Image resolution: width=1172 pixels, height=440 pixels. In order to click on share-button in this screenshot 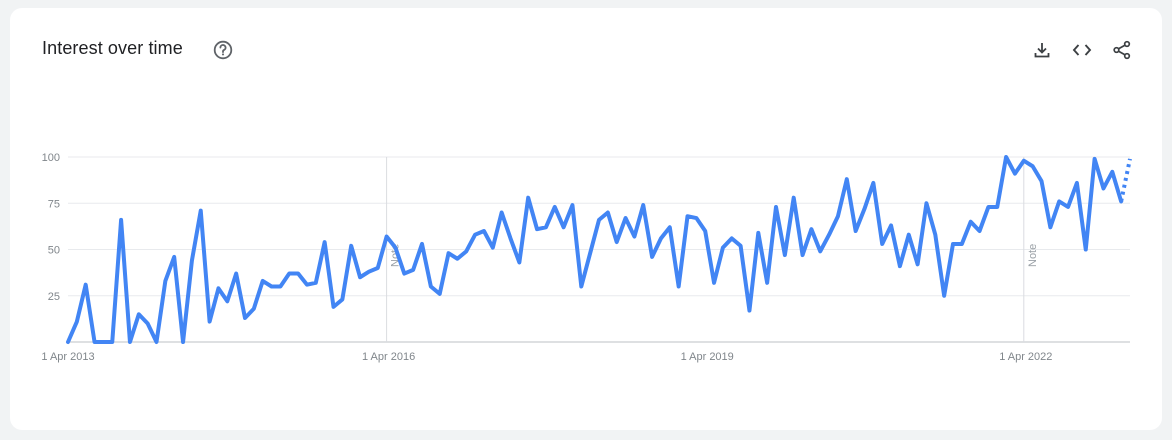, I will do `click(1122, 50)`.